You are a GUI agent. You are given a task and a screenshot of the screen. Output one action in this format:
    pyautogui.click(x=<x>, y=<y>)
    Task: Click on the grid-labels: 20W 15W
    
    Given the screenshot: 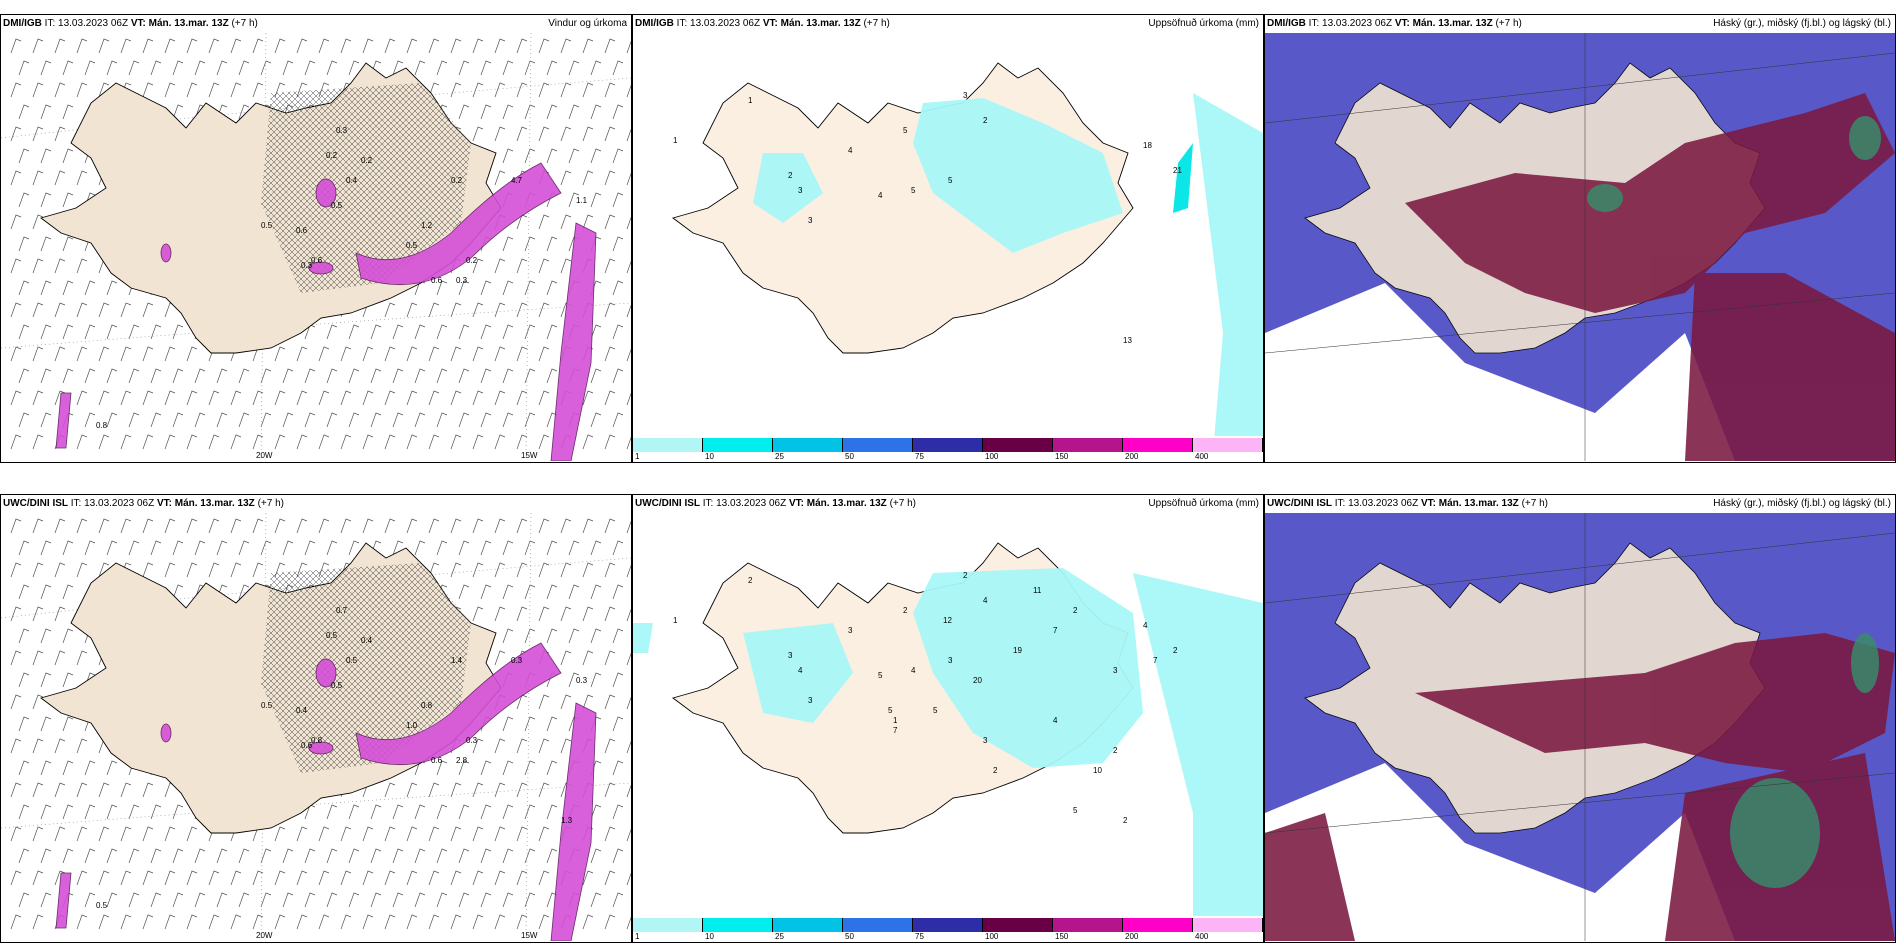 What is the action you would take?
    pyautogui.click(x=397, y=455)
    